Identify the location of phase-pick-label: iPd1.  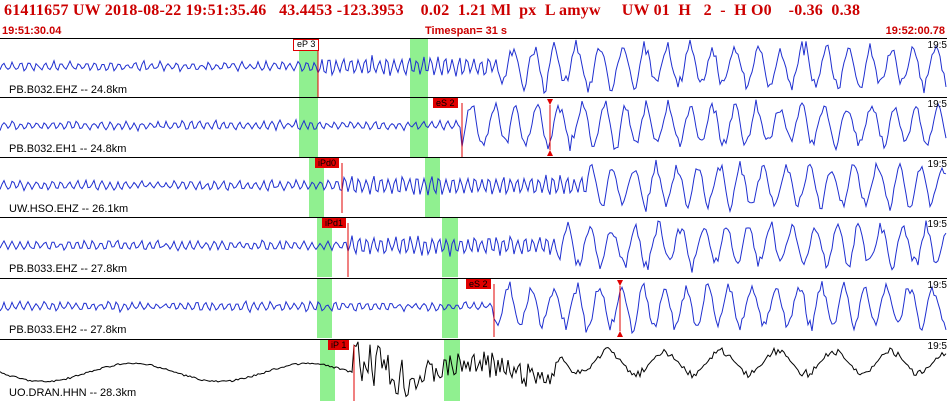
(334, 223).